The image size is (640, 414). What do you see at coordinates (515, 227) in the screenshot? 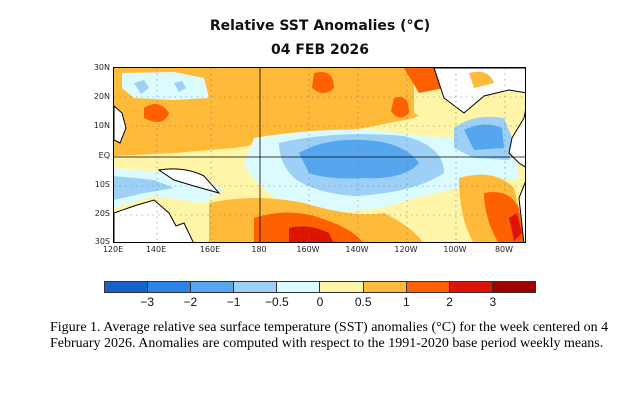
I see `se-darkred-spot` at bounding box center [515, 227].